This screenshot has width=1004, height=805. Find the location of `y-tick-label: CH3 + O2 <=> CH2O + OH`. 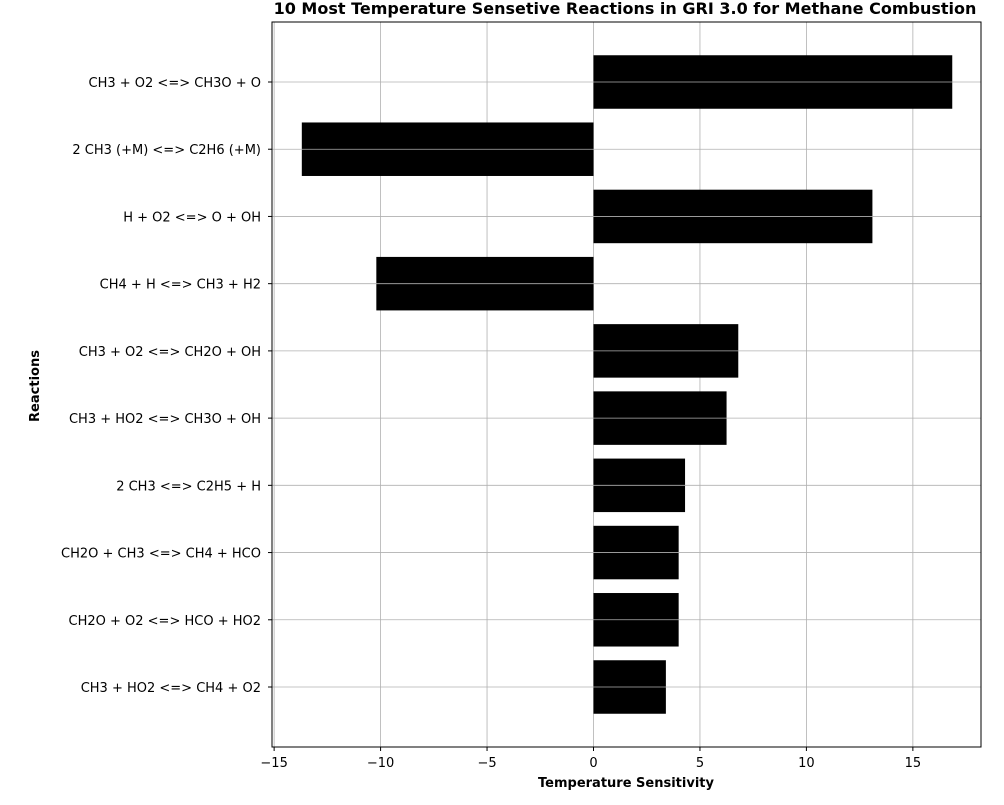

y-tick-label: CH3 + O2 <=> CH2O + OH is located at coordinates (170, 352).